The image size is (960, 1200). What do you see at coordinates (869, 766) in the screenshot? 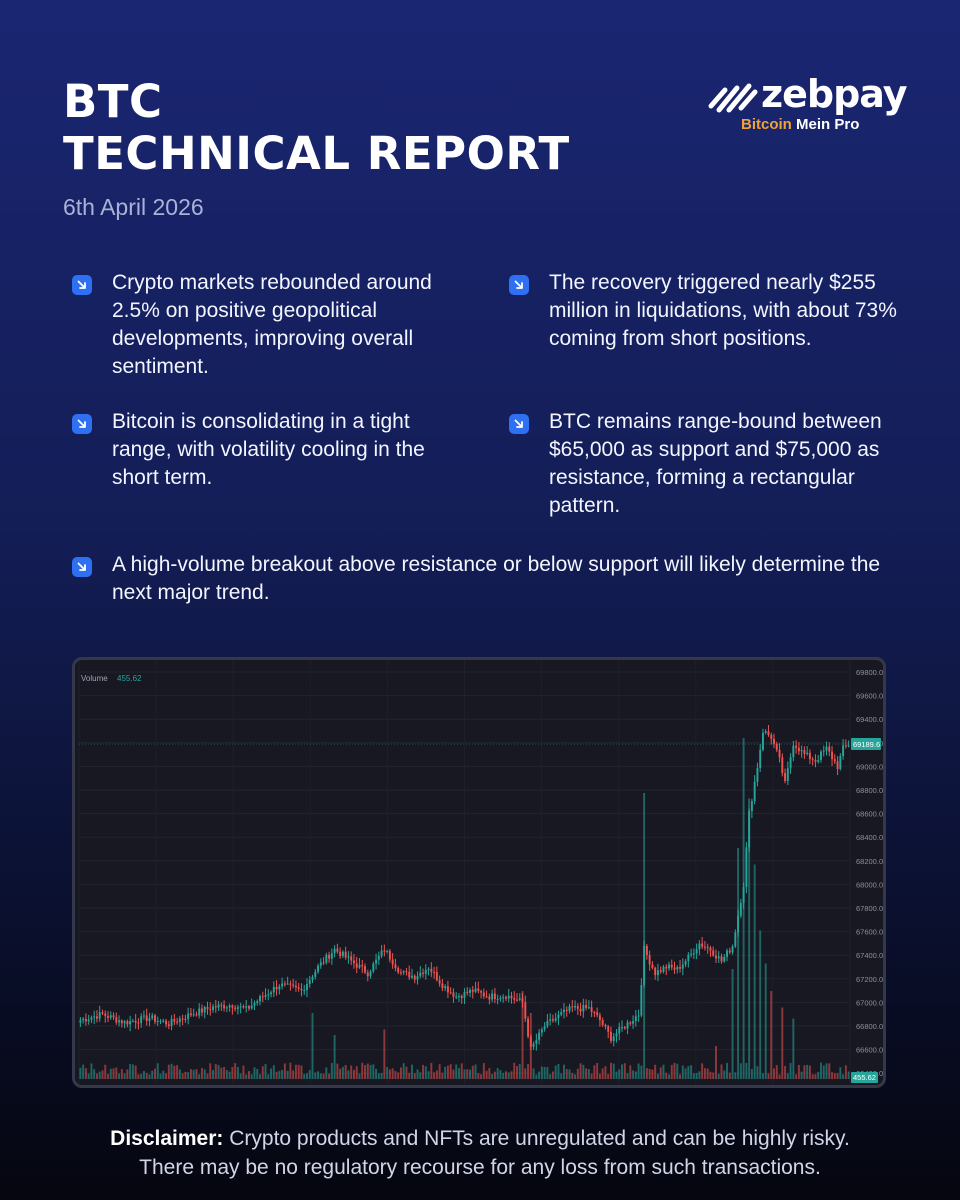
I see `y-tick-label: 69000.0` at bounding box center [869, 766].